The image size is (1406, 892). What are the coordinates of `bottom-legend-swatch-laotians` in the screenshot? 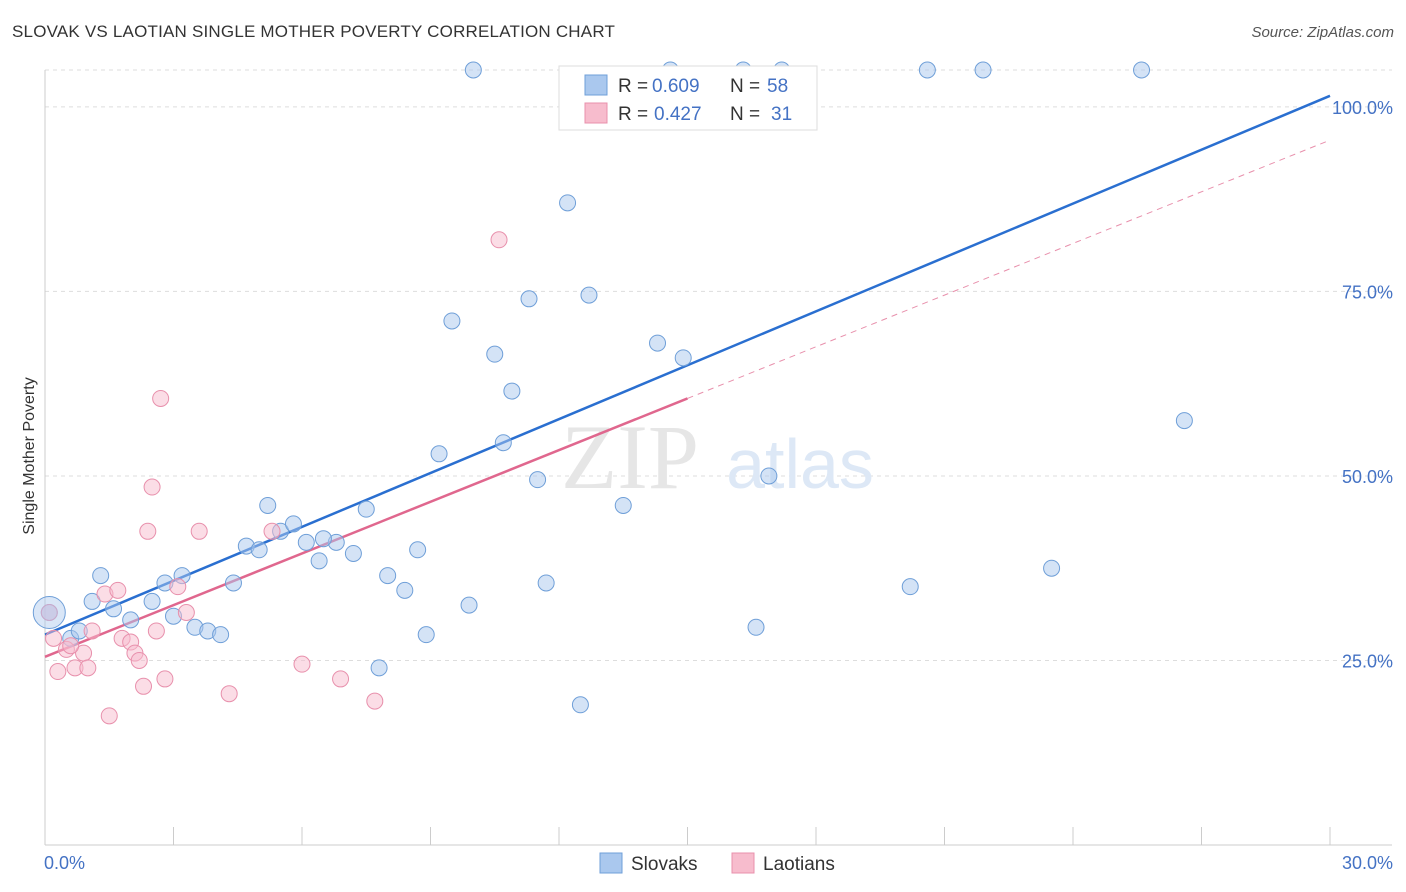 It's located at (743, 863).